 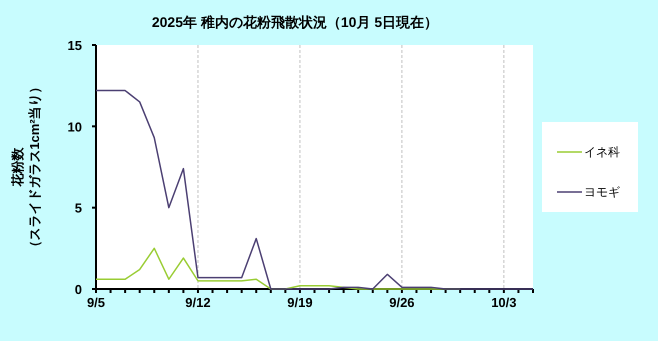 I want to click on legend-label: イネ科, so click(x=602, y=152).